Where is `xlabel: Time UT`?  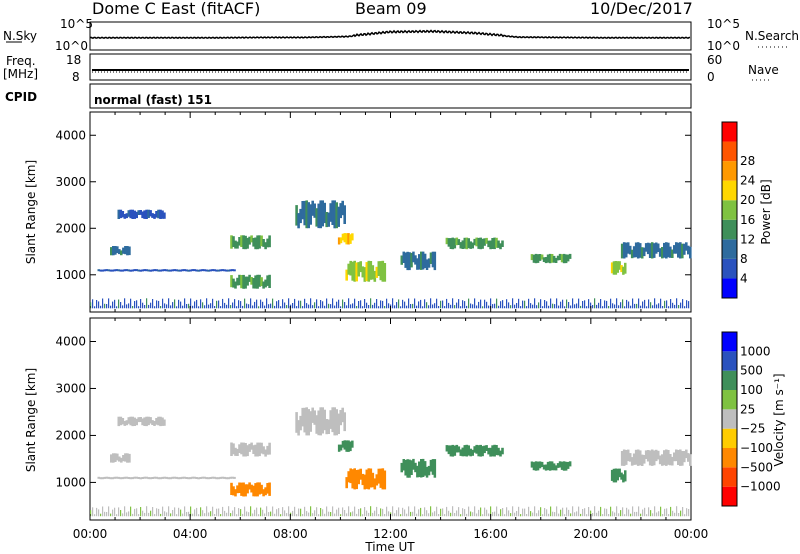 xlabel: Time UT is located at coordinates (389, 547).